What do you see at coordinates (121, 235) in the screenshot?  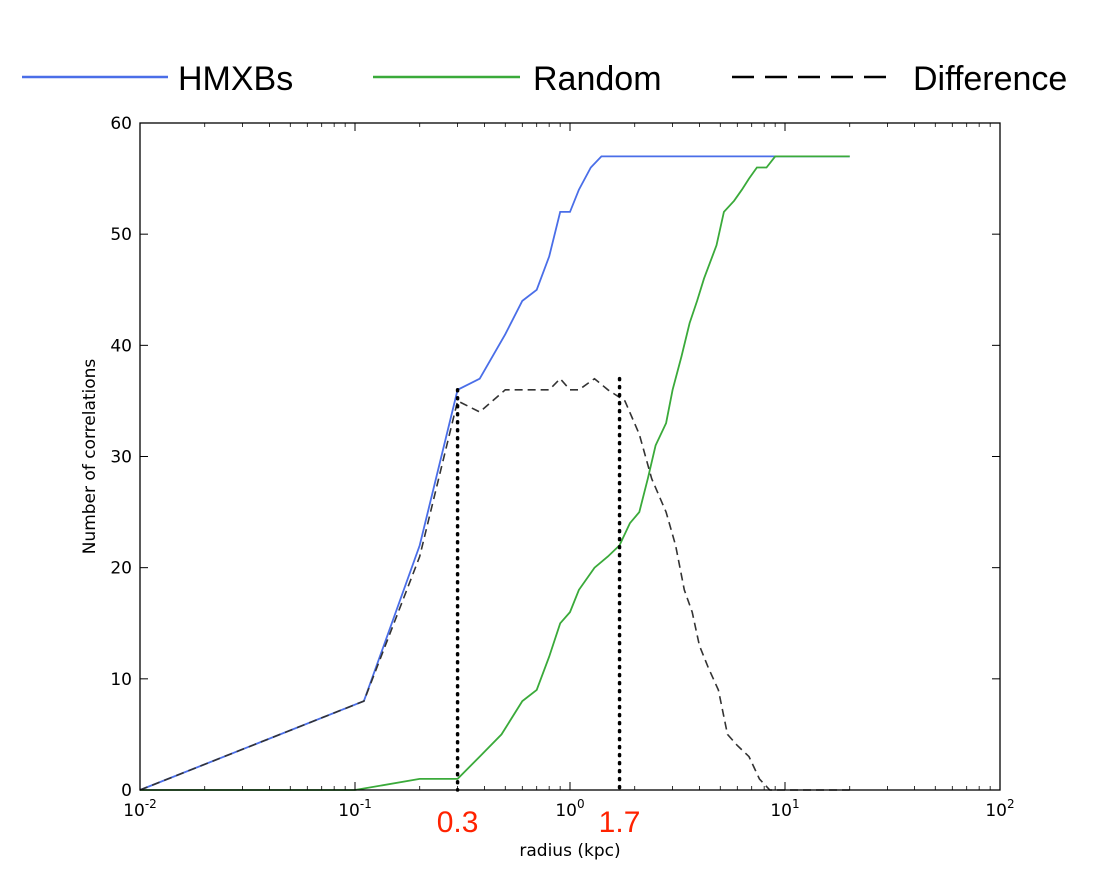 I see `y-tick-label: 50` at bounding box center [121, 235].